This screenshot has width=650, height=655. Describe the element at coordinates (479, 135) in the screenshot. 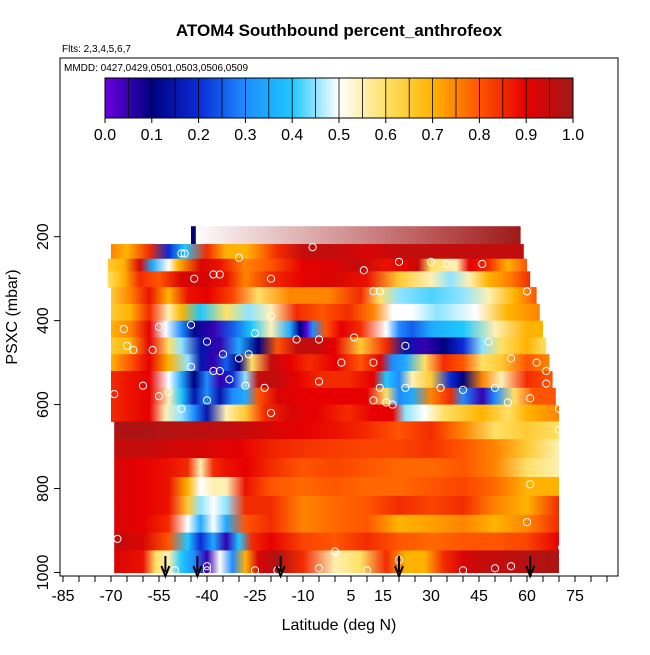

I see `colorbar-tick-label: 0.8` at that location.